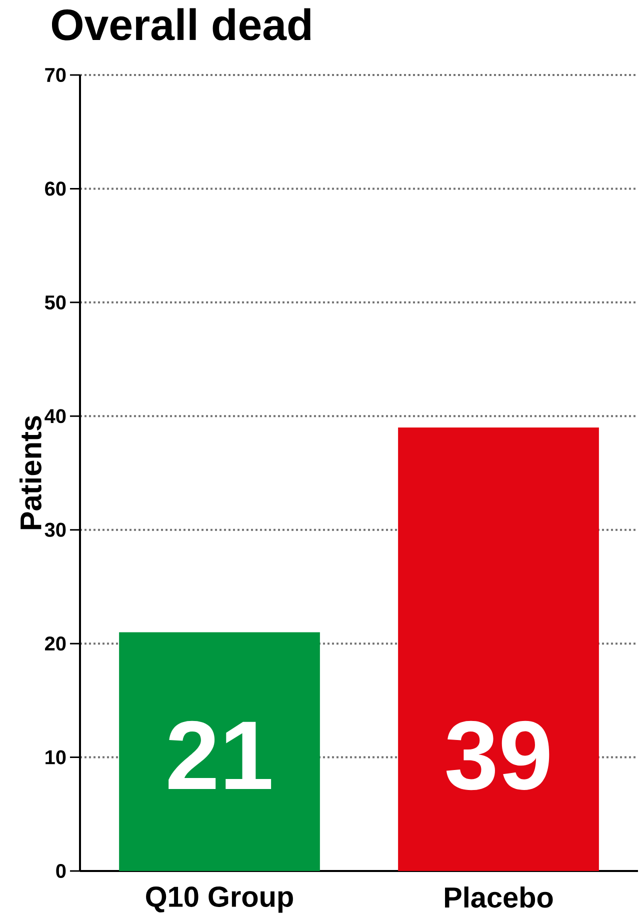 The width and height of the screenshot is (641, 922). I want to click on y-tick-label: 40, so click(55, 416).